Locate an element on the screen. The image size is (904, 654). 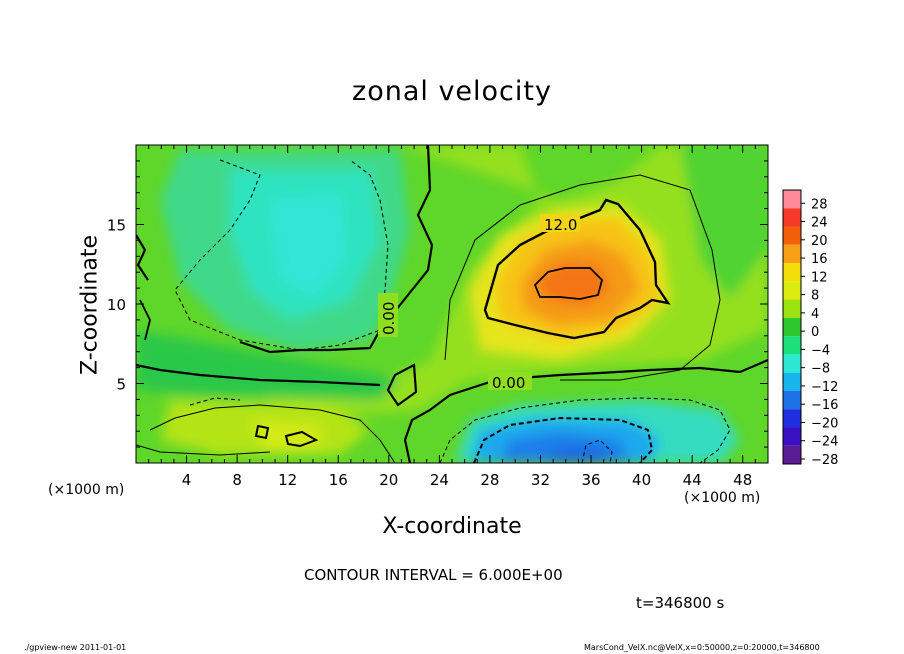
x-tick-label: 24 is located at coordinates (439, 480).